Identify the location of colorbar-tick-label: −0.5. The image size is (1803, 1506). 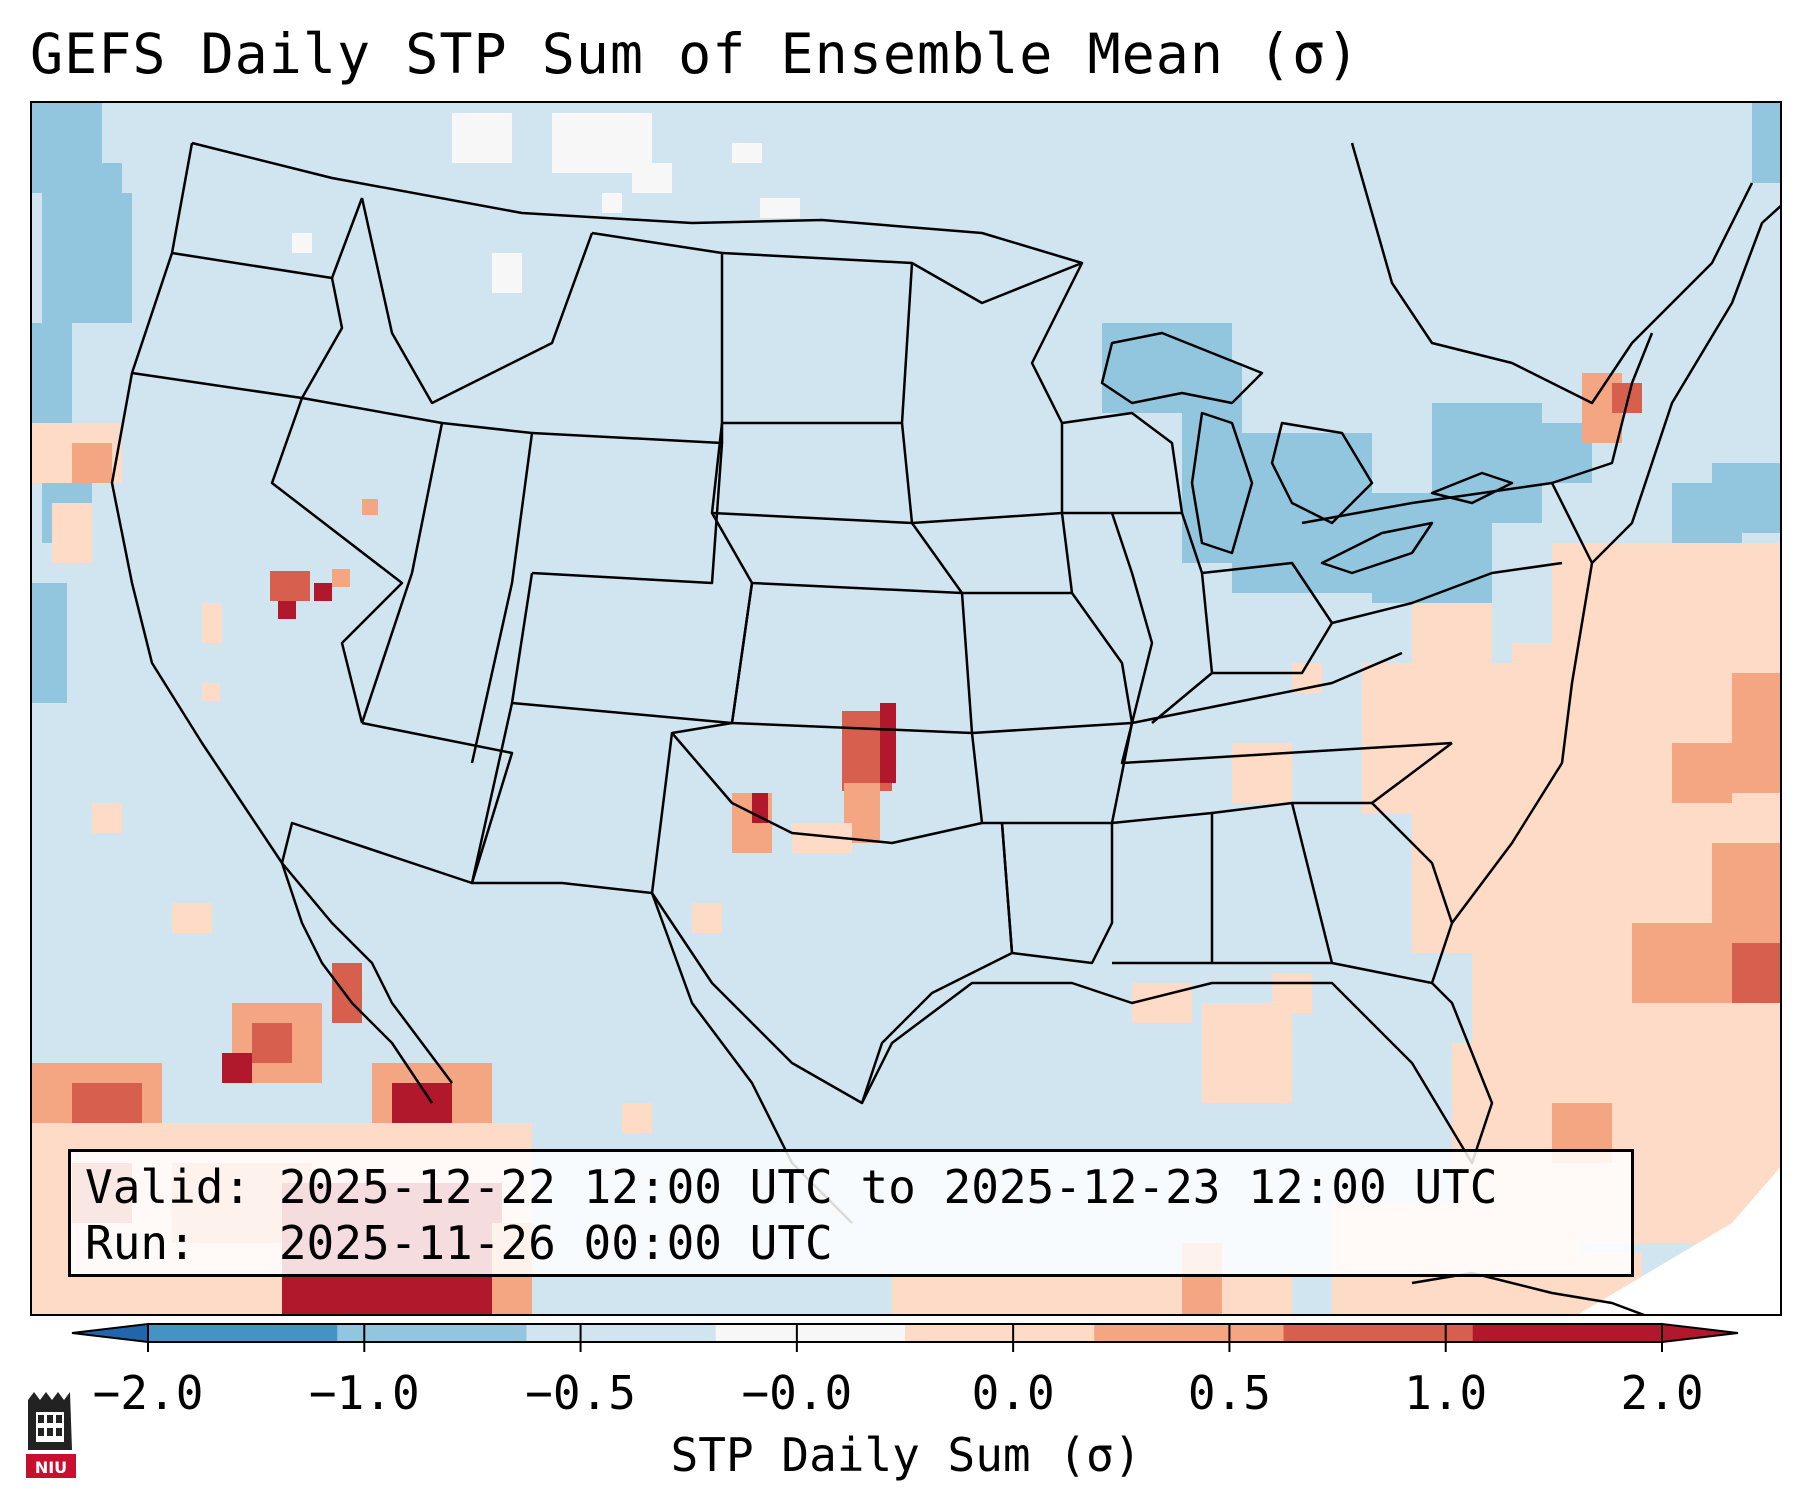
(580, 1393).